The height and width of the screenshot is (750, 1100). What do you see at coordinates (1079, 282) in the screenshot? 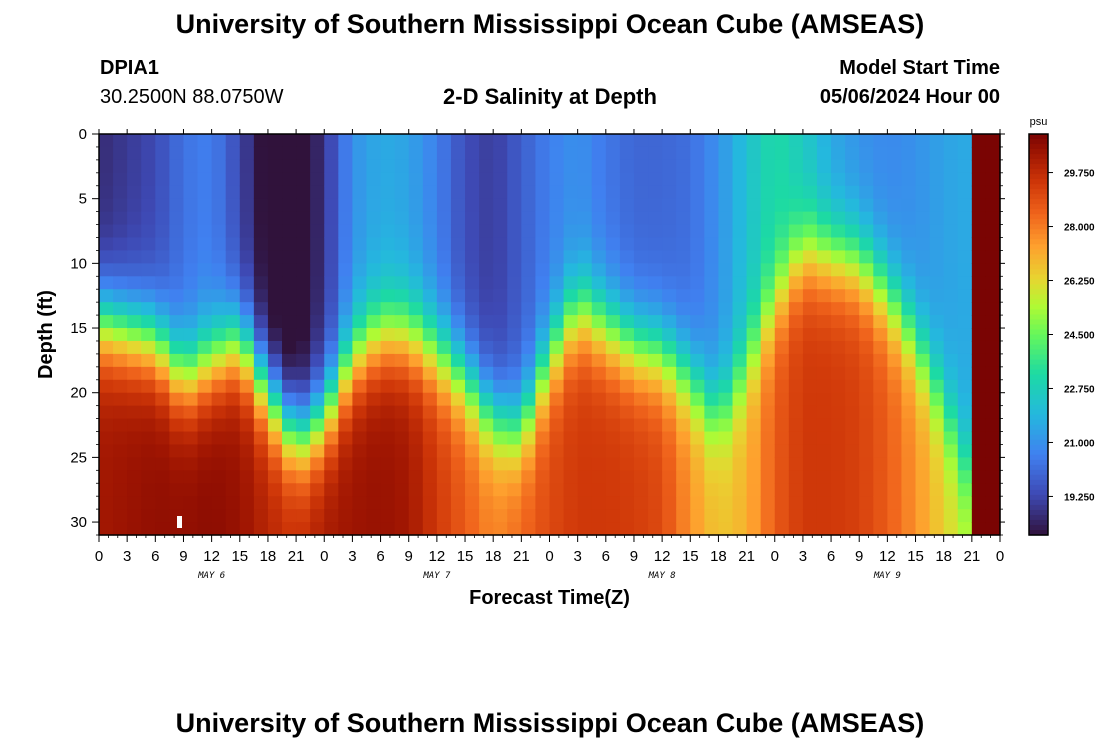
I see `colorbar-tick-label: 26.250` at bounding box center [1079, 282].